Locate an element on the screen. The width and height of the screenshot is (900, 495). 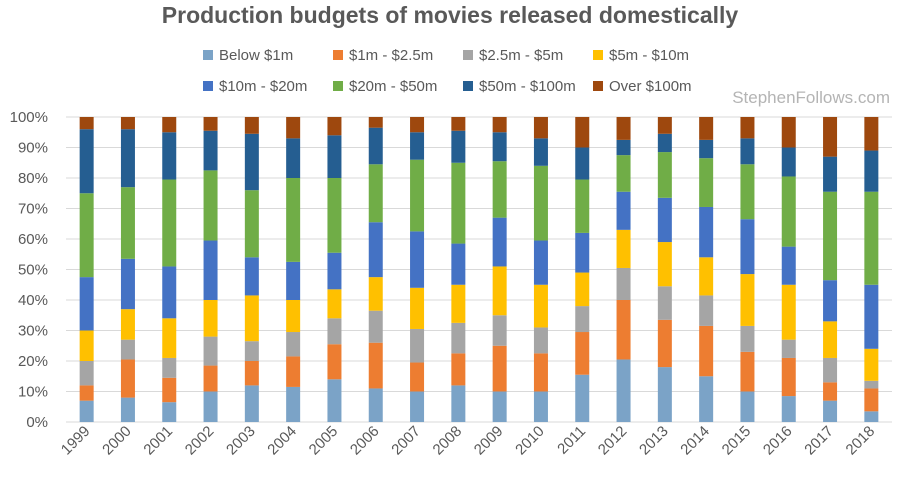
x-tick-label: 1999 is located at coordinates (76, 441).